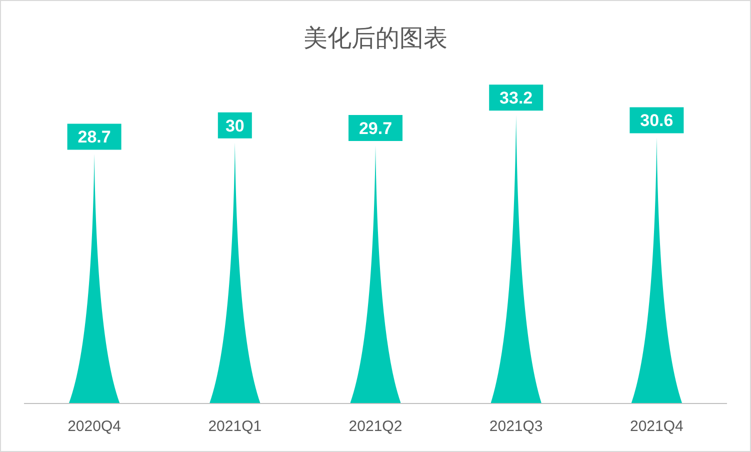 This screenshot has height=452, width=751. Describe the element at coordinates (657, 426) in the screenshot. I see `x-tick-label: 2021Q4` at that location.